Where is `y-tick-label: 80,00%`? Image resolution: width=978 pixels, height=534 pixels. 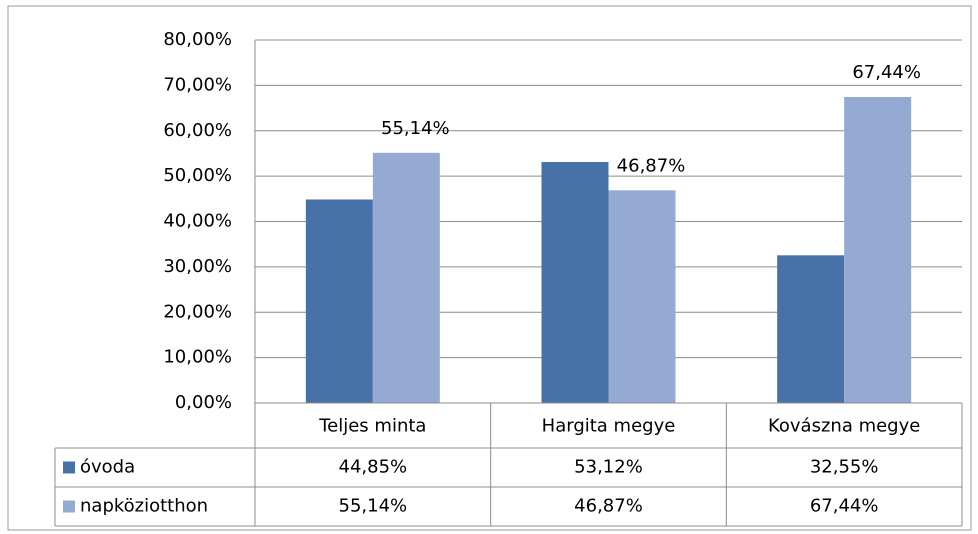
y-tick-label: 80,00% is located at coordinates (197, 39).